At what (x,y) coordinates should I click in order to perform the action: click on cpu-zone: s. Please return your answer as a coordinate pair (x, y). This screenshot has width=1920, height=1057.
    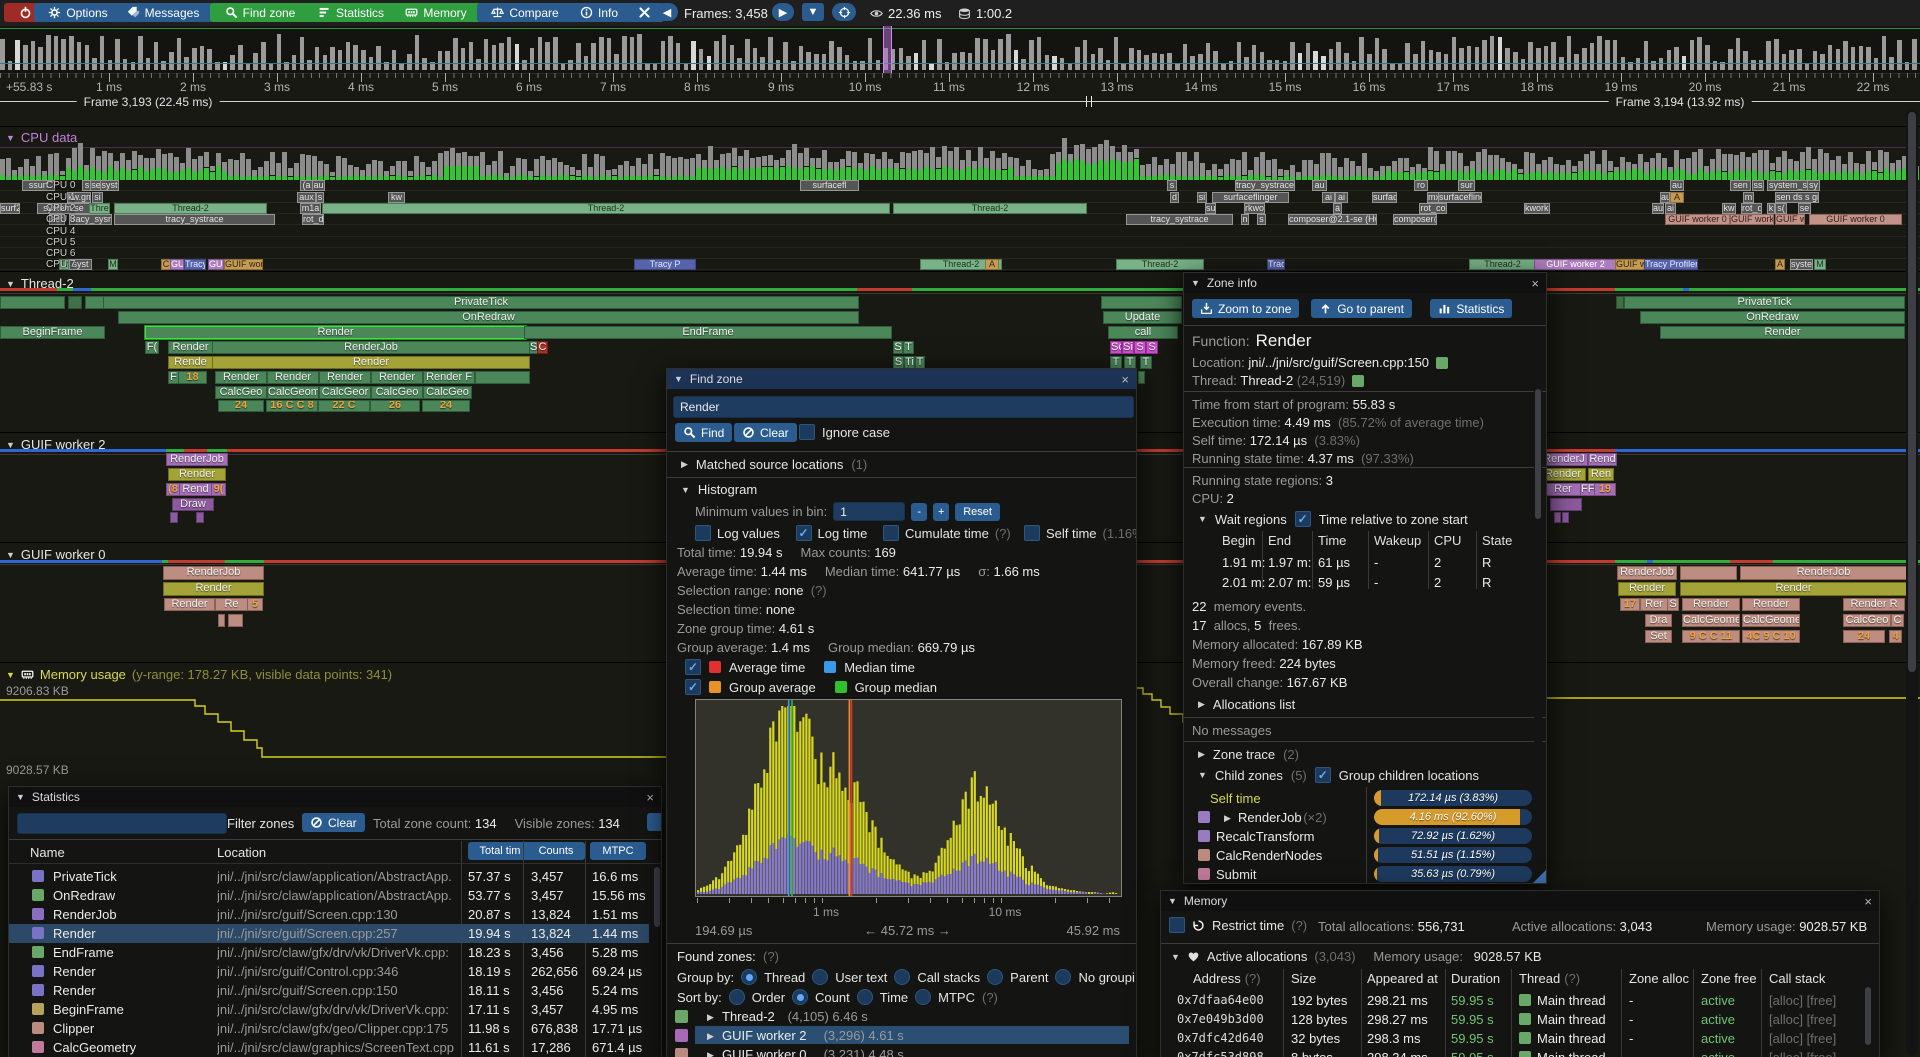
    Looking at the image, I should click on (1172, 185).